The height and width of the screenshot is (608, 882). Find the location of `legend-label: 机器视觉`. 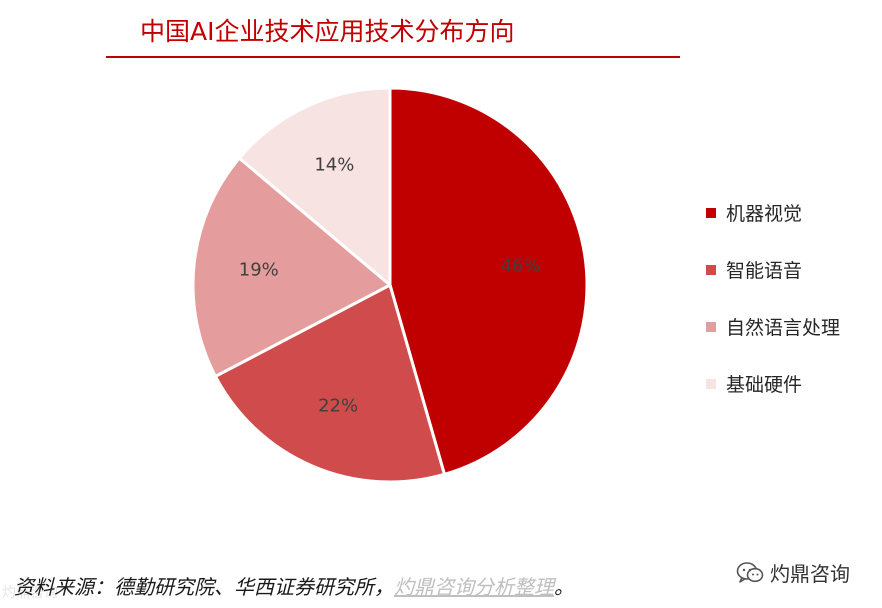

legend-label: 机器视觉 is located at coordinates (764, 214).